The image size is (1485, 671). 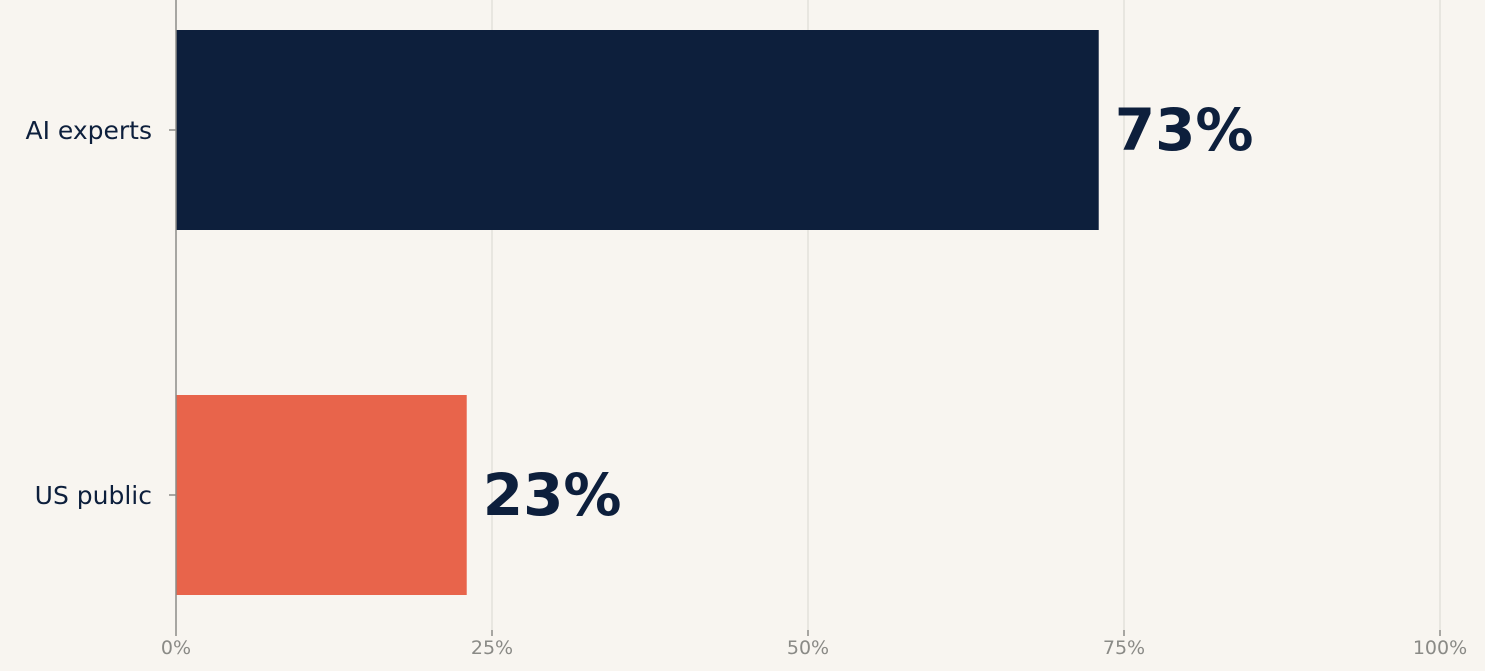 I want to click on category-label-1: US public, so click(x=93, y=495).